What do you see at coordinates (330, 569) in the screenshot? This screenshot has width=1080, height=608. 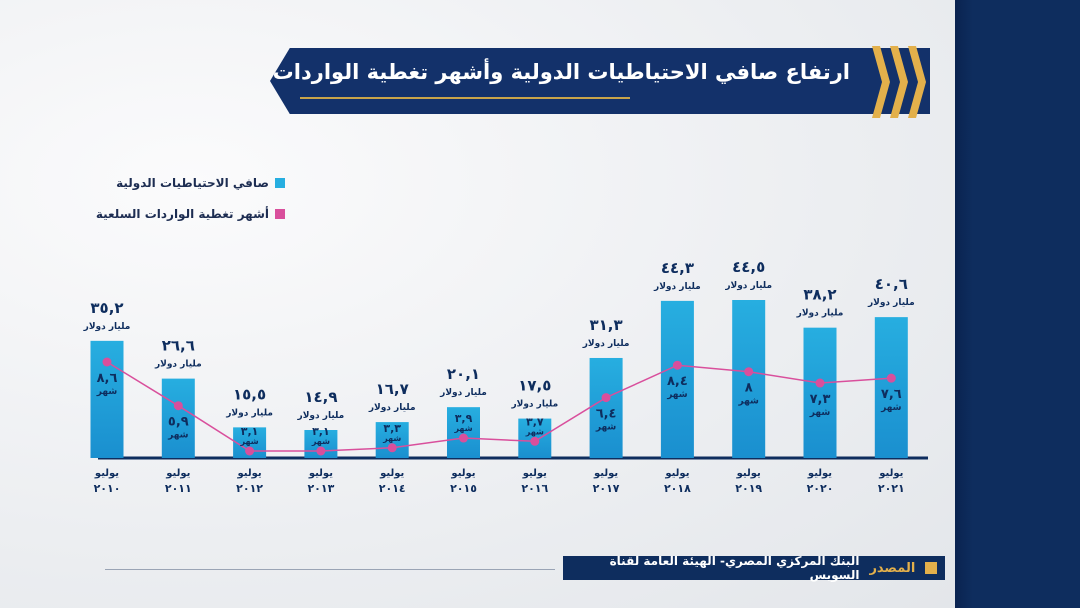 I see `source-divider` at bounding box center [330, 569].